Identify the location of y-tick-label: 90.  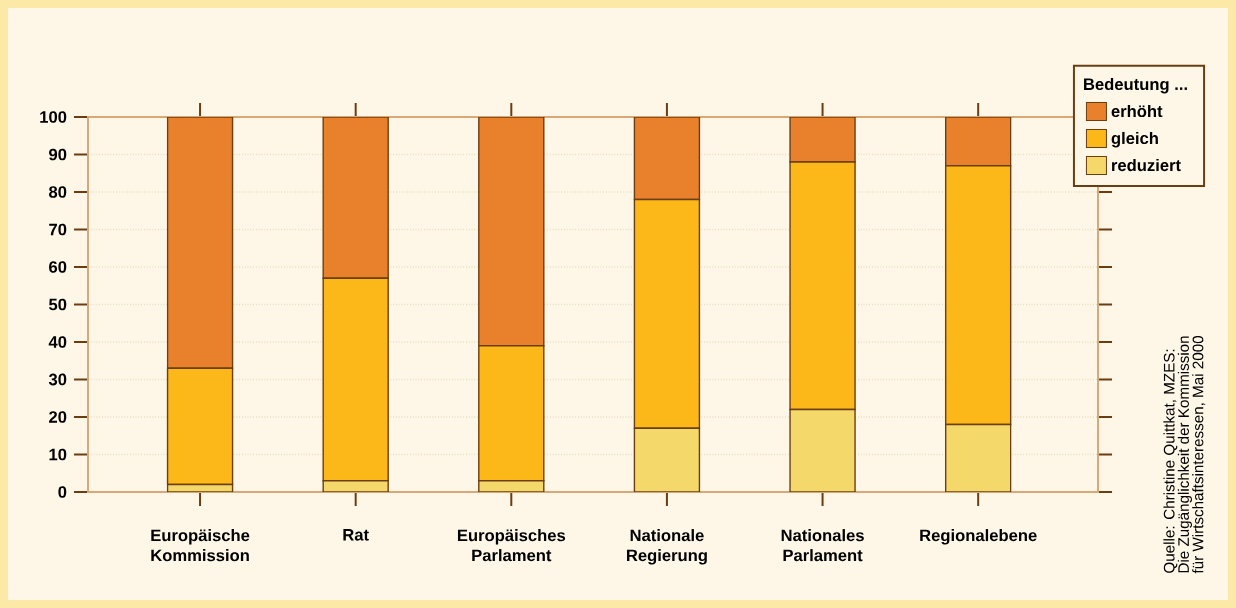
(58, 154).